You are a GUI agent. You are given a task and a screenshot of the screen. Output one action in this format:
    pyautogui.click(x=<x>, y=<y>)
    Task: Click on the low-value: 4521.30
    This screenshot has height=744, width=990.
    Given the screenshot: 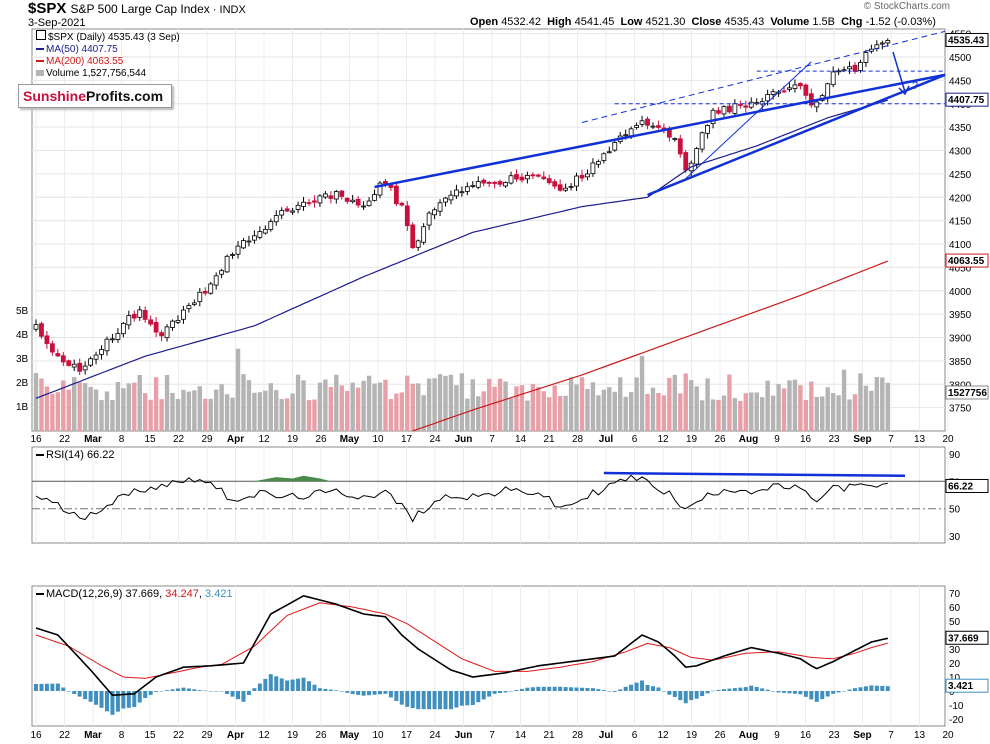 What is the action you would take?
    pyautogui.click(x=665, y=22)
    